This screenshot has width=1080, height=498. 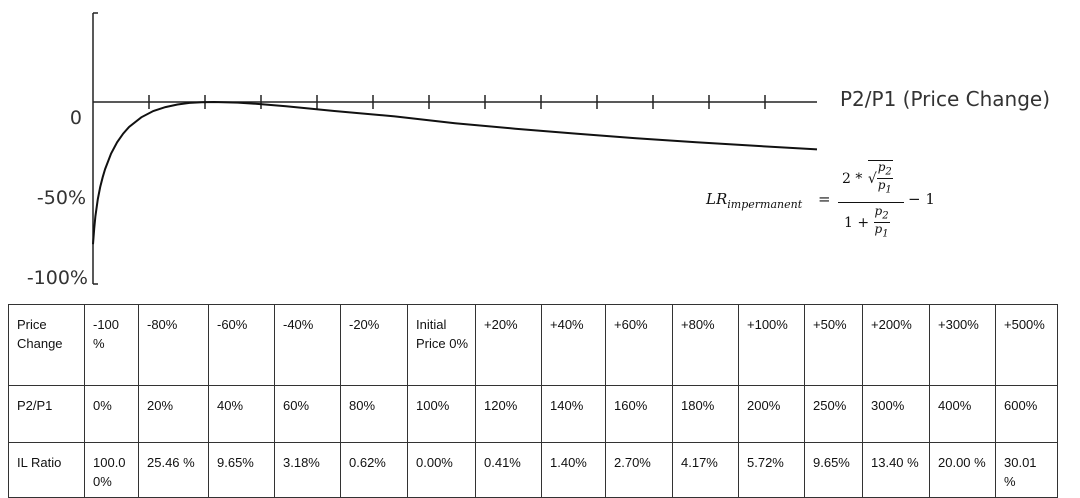 What do you see at coordinates (896, 414) in the screenshot?
I see `table-cell: 300%` at bounding box center [896, 414].